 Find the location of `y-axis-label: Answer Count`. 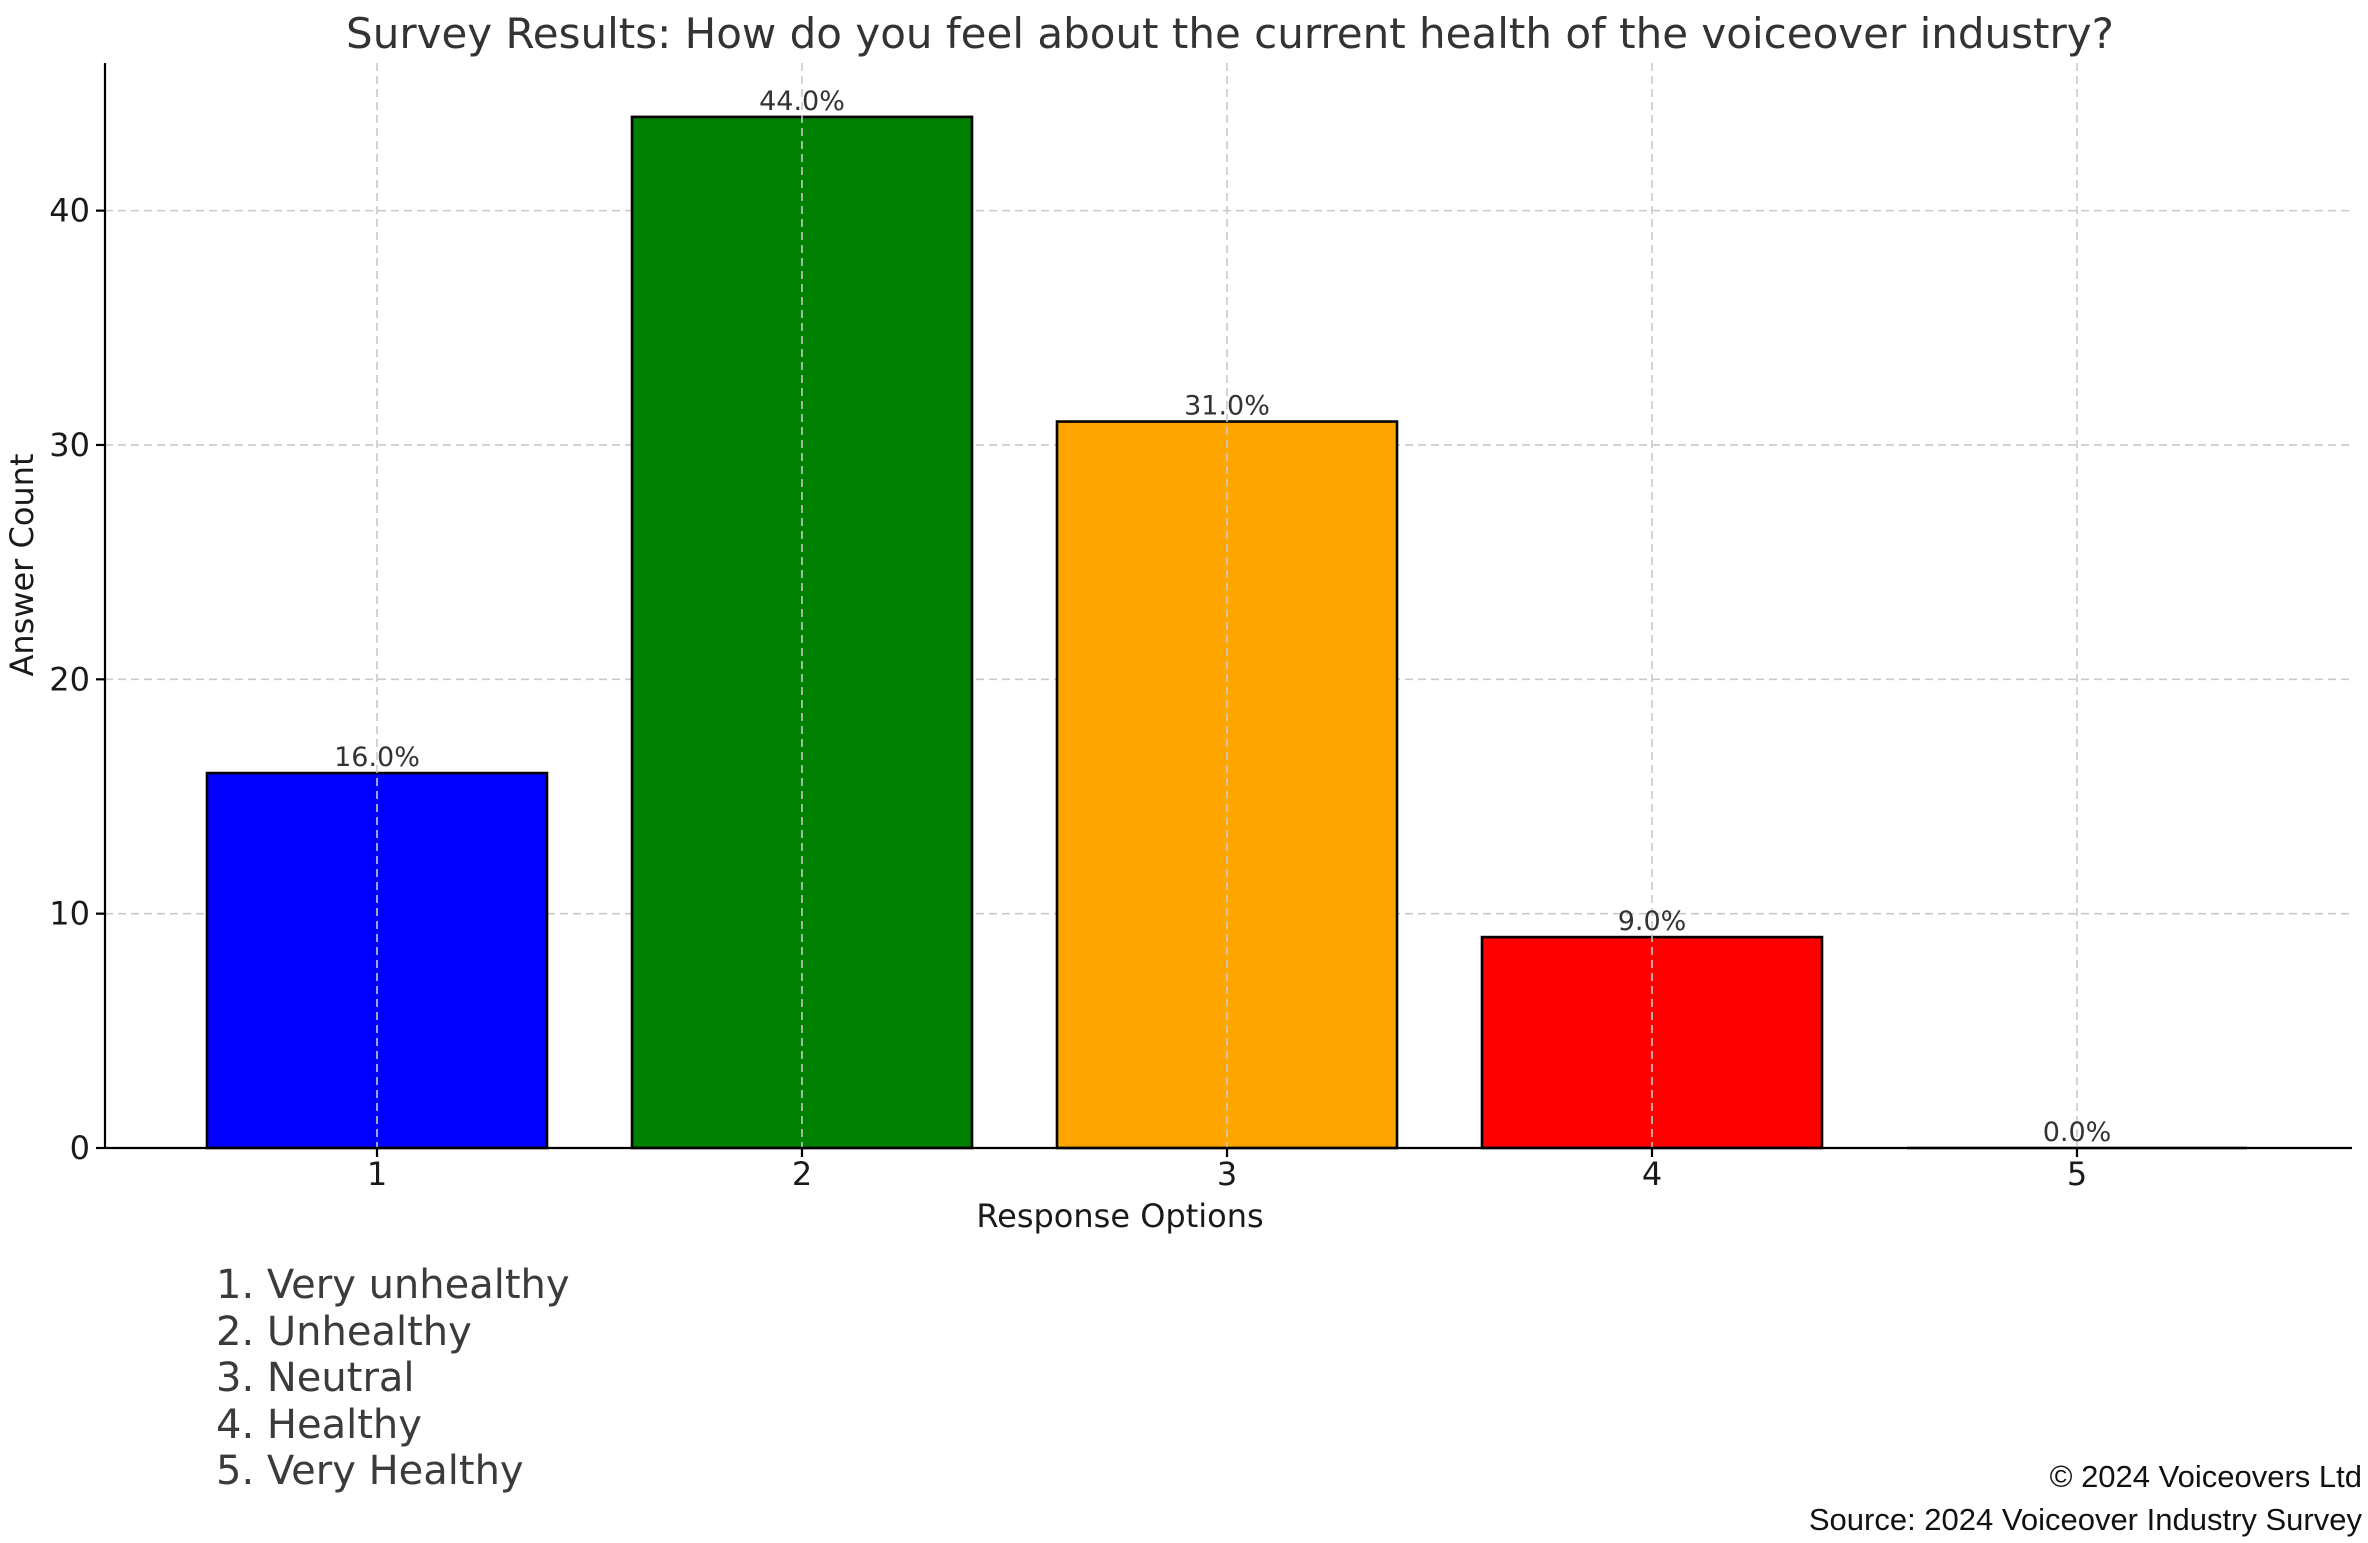

y-axis-label: Answer Count is located at coordinates (22, 564).